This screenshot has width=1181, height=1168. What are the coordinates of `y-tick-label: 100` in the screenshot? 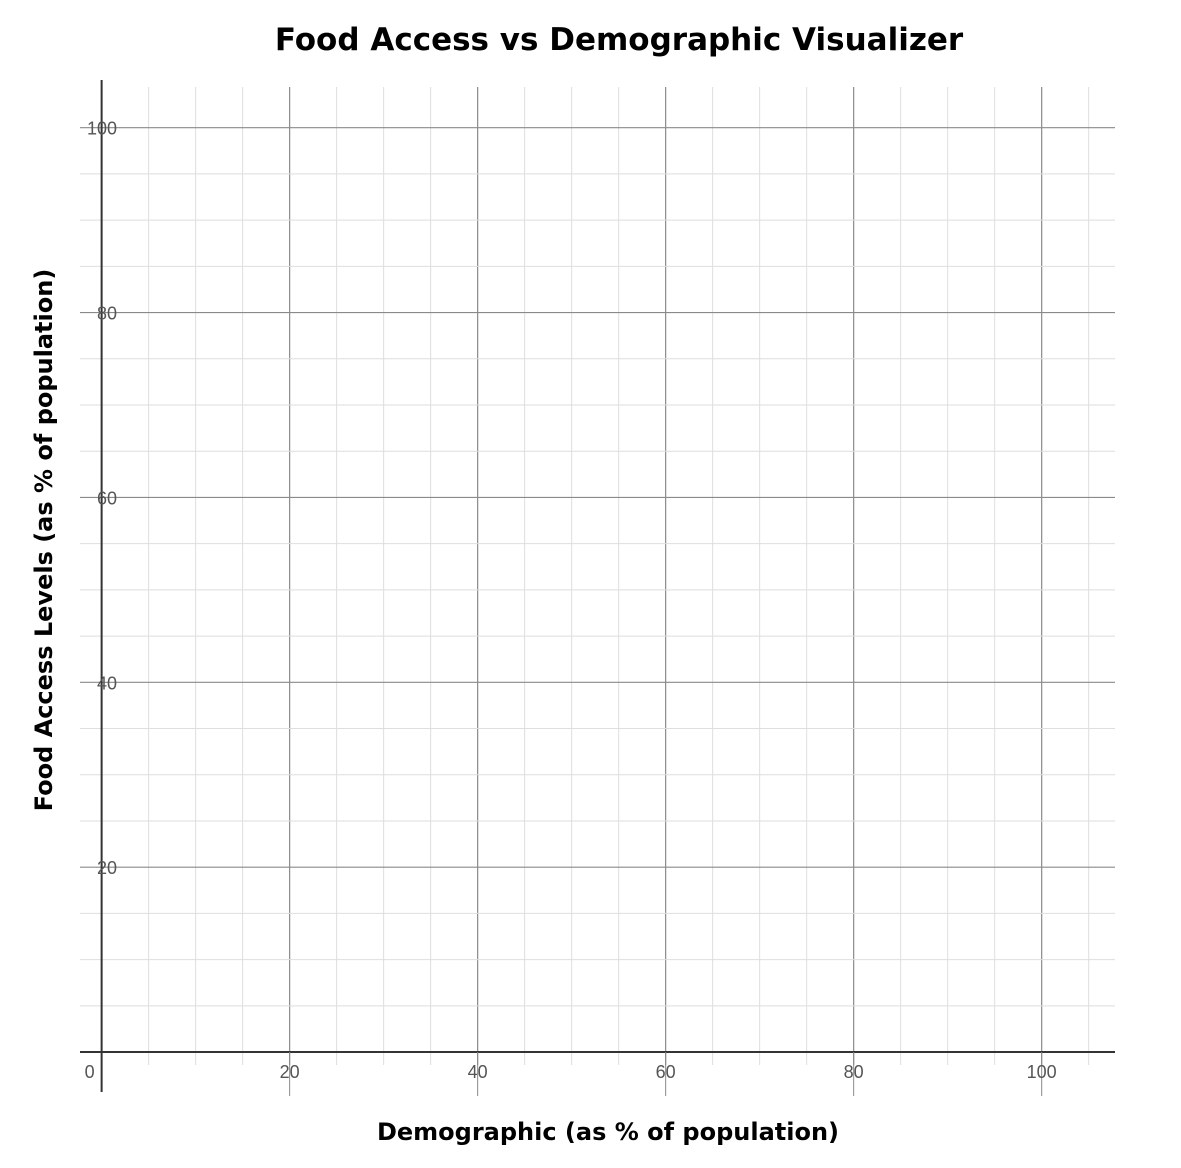 It's located at (102, 129).